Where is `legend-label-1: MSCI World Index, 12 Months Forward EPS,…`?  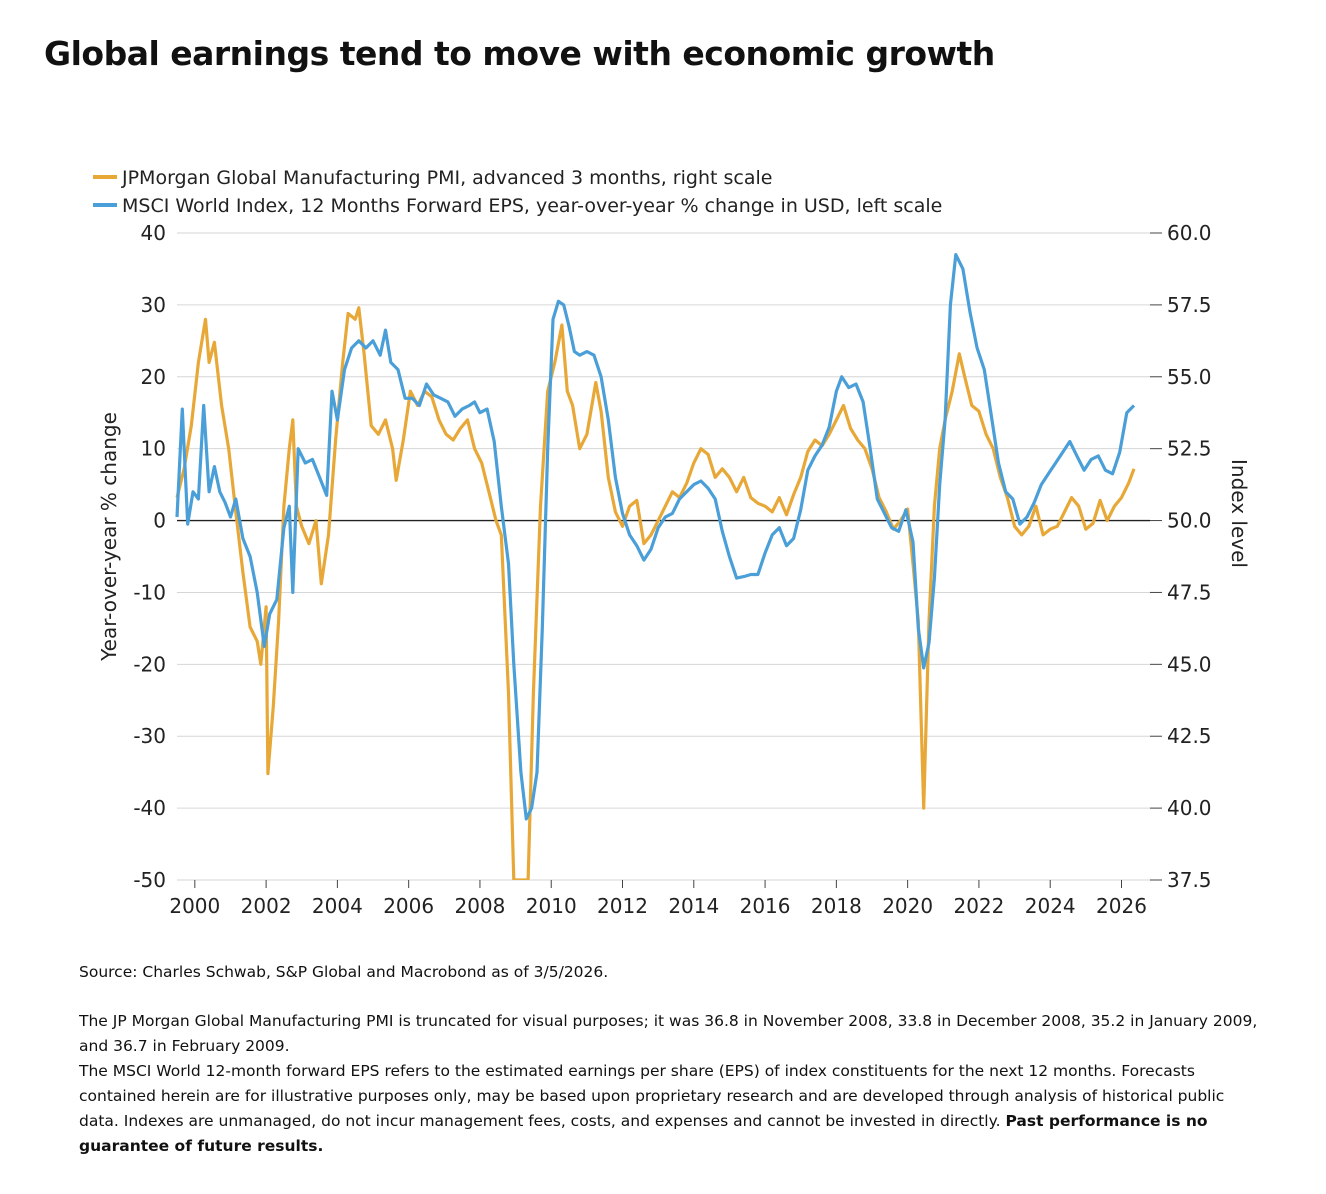 legend-label-1: MSCI World Index, 12 Months Forward EPS,… is located at coordinates (532, 206).